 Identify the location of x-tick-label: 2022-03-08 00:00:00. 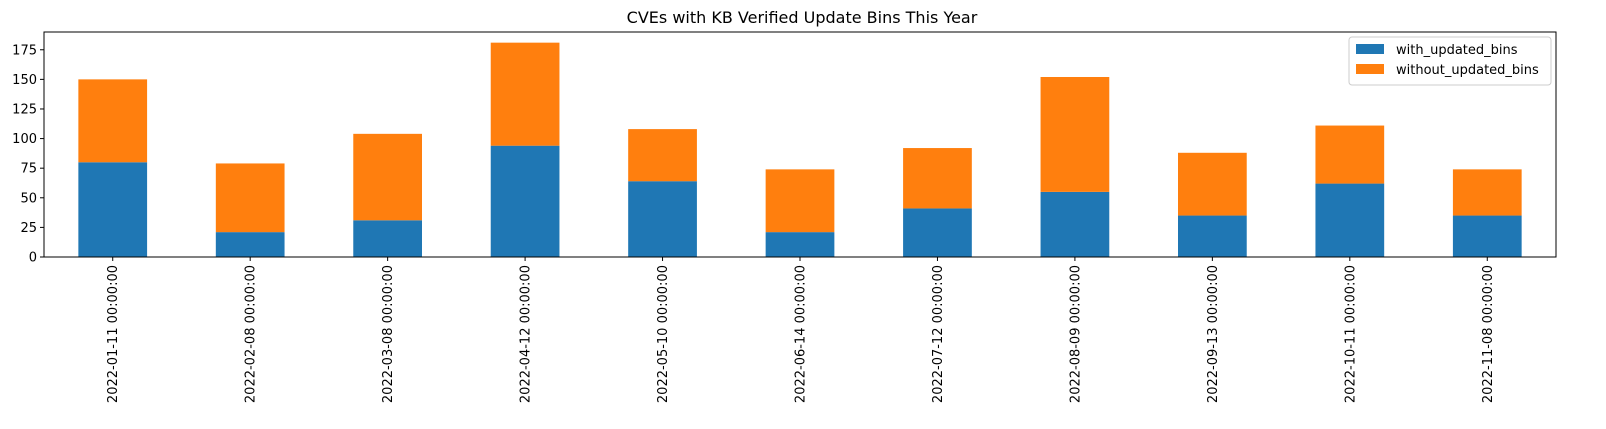
(388, 334).